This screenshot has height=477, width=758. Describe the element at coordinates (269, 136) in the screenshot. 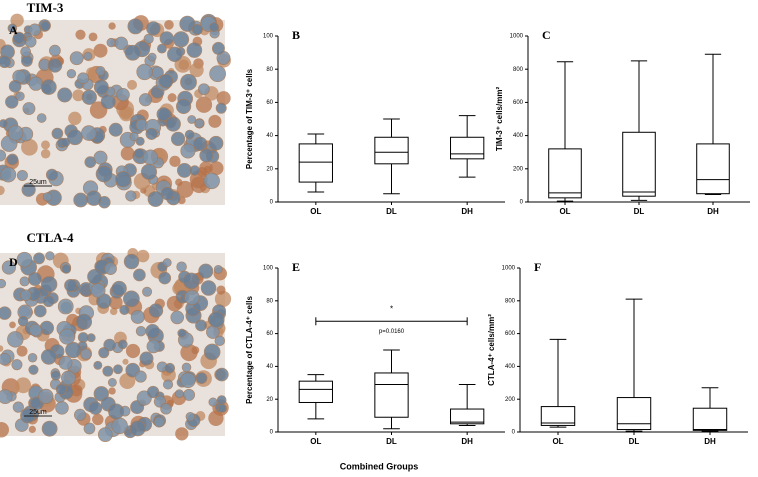

I see `y-tick-label: 40` at that location.